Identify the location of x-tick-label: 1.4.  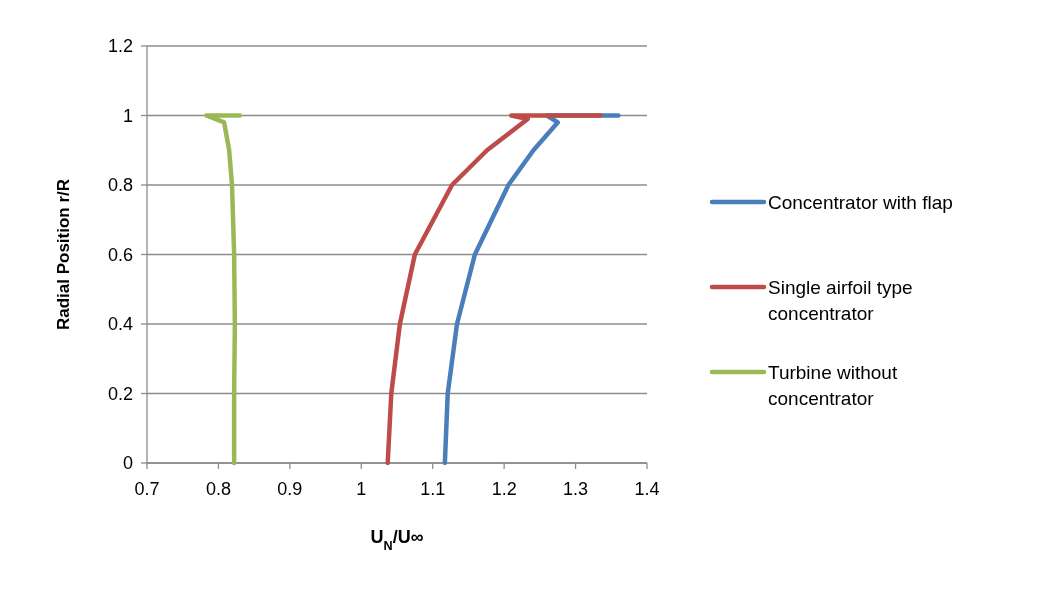
(647, 489).